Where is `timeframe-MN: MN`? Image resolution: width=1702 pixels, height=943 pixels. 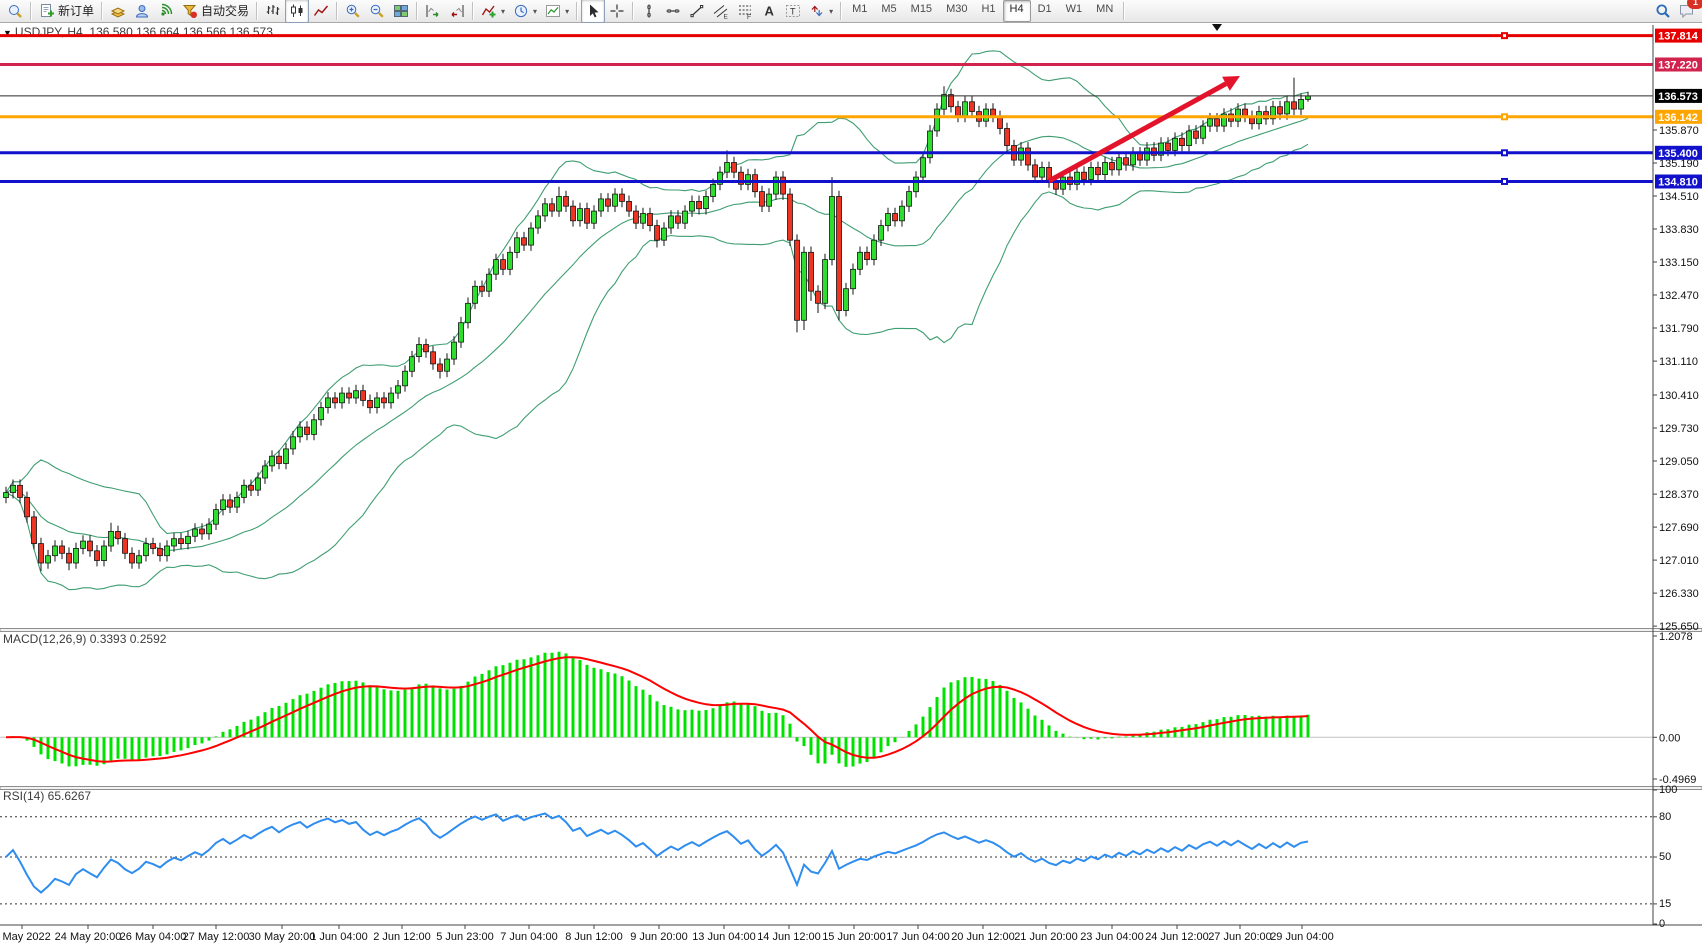
timeframe-MN: MN is located at coordinates (1105, 9).